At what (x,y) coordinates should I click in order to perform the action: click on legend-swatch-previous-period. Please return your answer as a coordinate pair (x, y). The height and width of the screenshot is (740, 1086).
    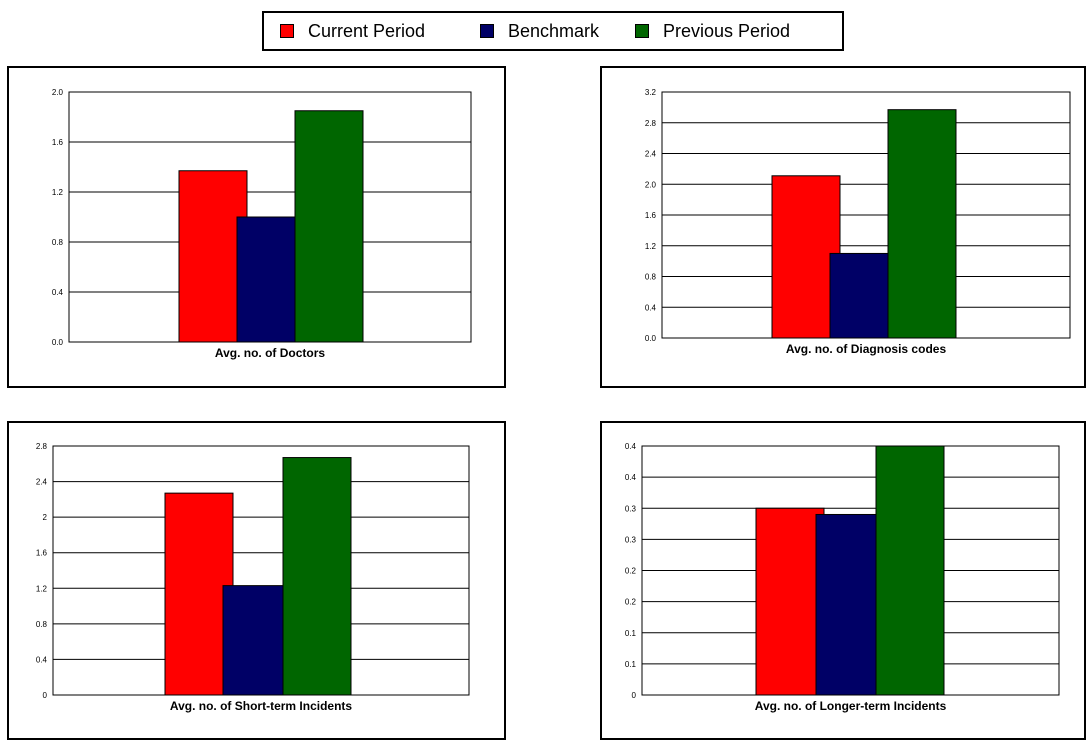
    Looking at the image, I should click on (642, 31).